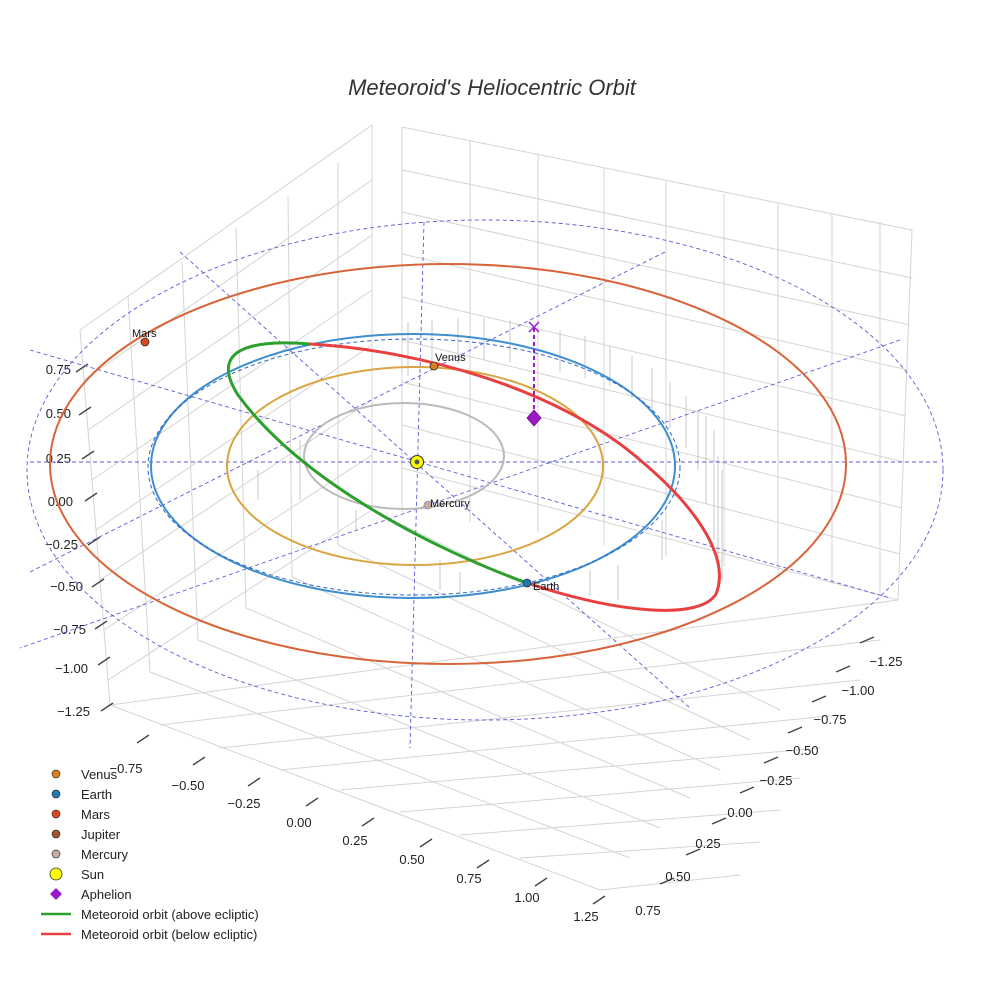  I want to click on x-tick-label: 1.25, so click(585, 916).